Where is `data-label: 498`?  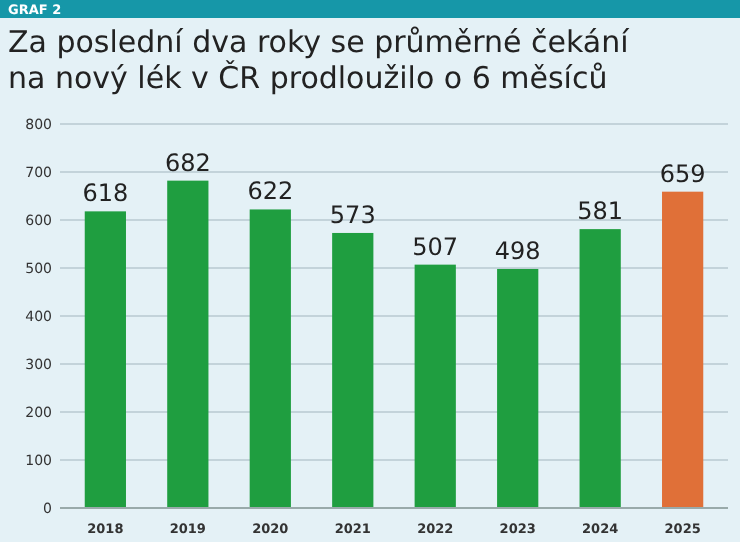
data-label: 498 is located at coordinates (517, 250).